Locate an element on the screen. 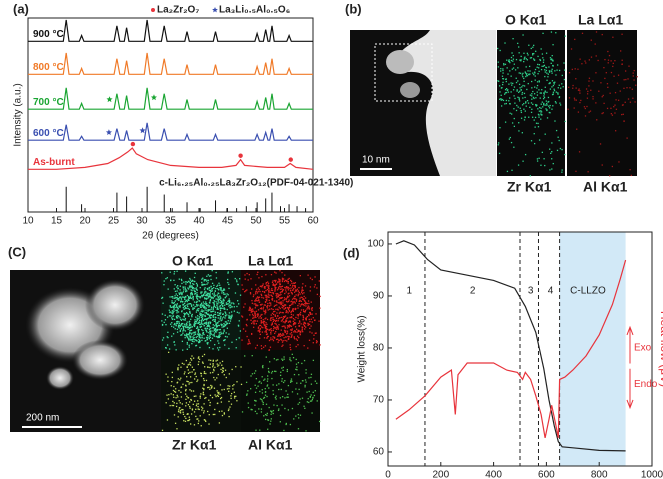 The height and width of the screenshot is (479, 663). series-line is located at coordinates (170, 98).